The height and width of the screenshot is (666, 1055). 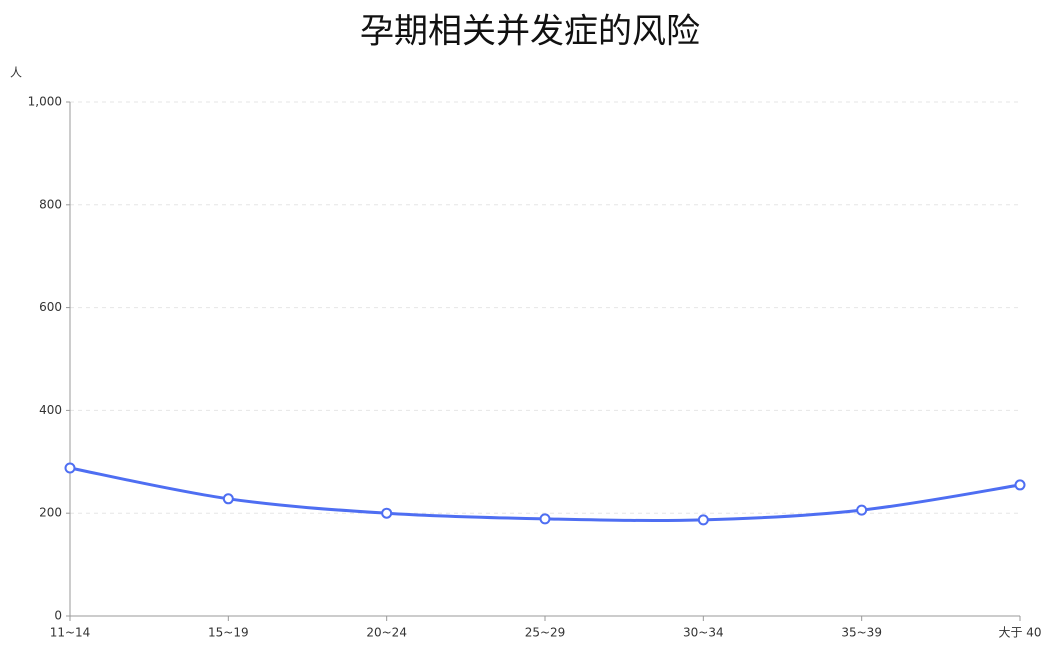 What do you see at coordinates (545, 494) in the screenshot?
I see `line` at bounding box center [545, 494].